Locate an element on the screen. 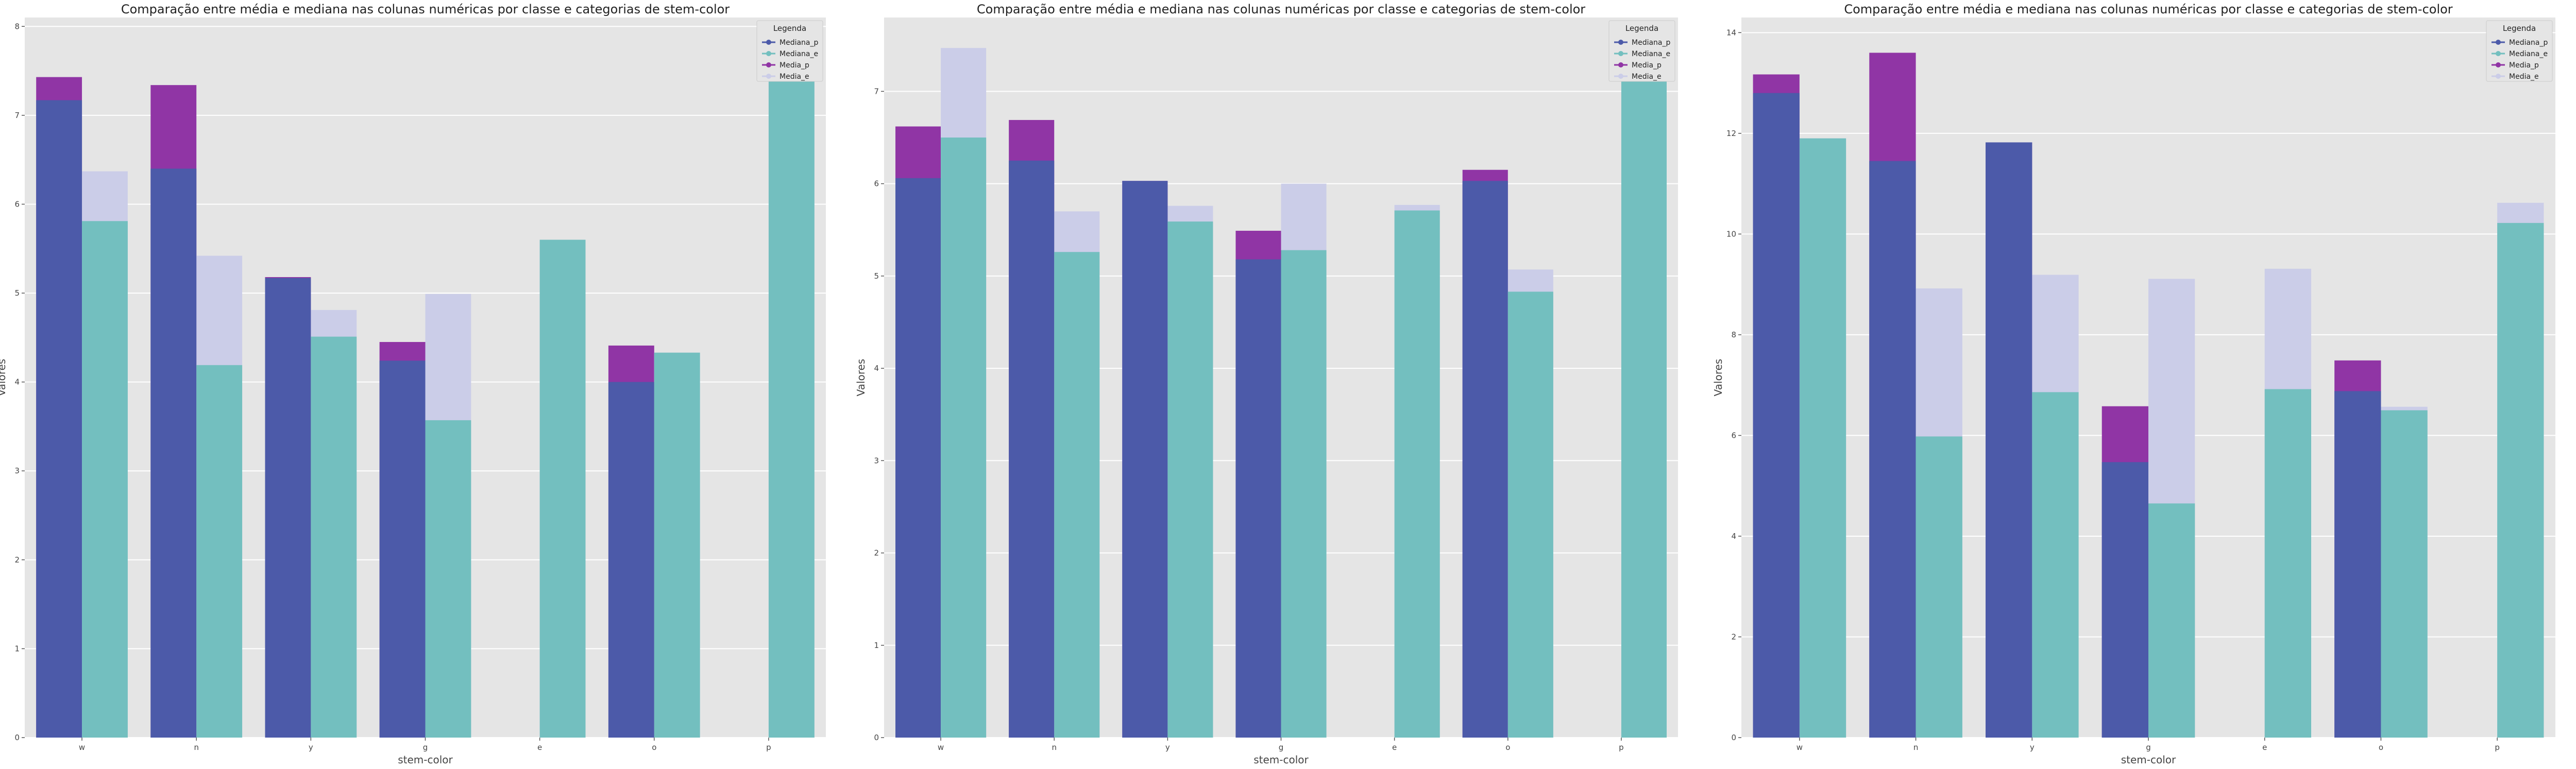 The image size is (2576, 769). x-tick-label: w is located at coordinates (82, 747).